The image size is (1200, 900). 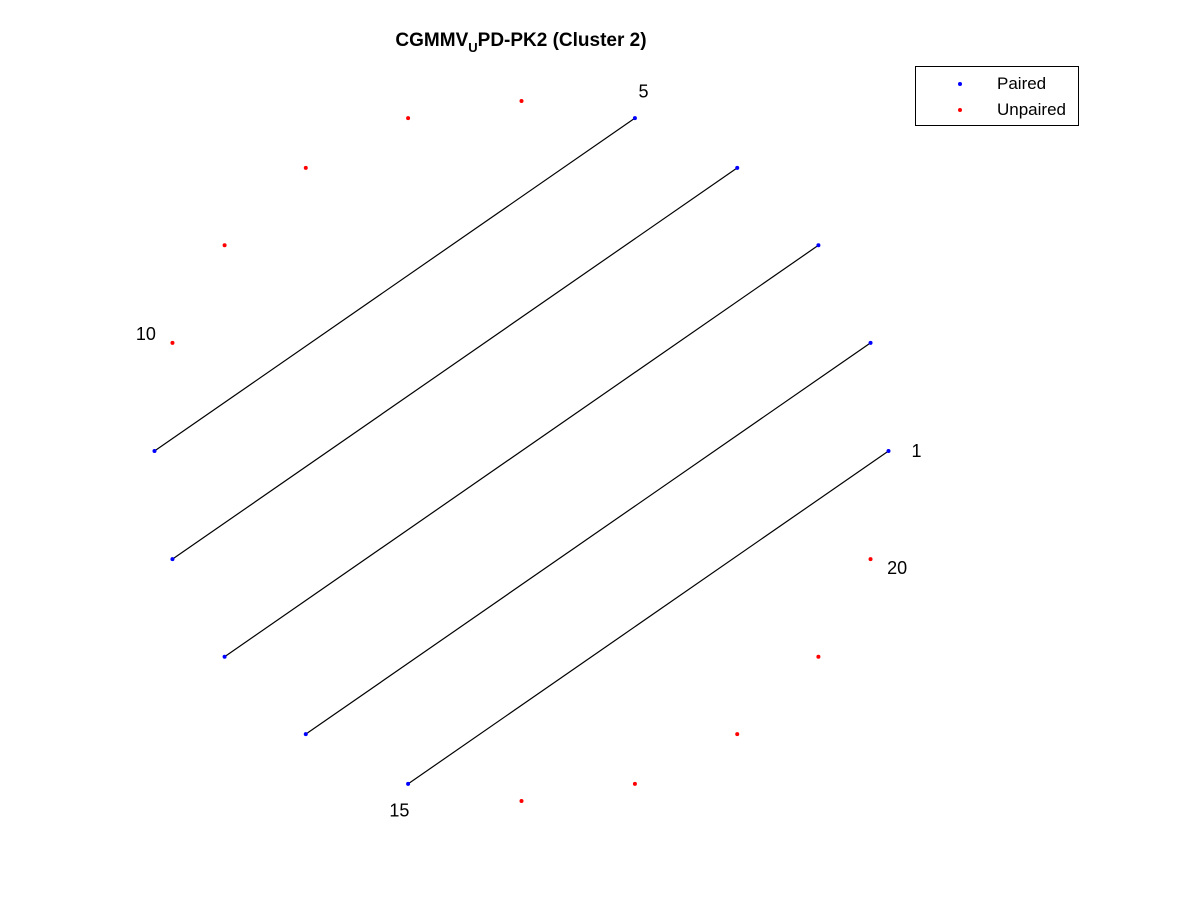 What do you see at coordinates (1031, 109) in the screenshot?
I see `legend-label-unpaired: Unpaired` at bounding box center [1031, 109].